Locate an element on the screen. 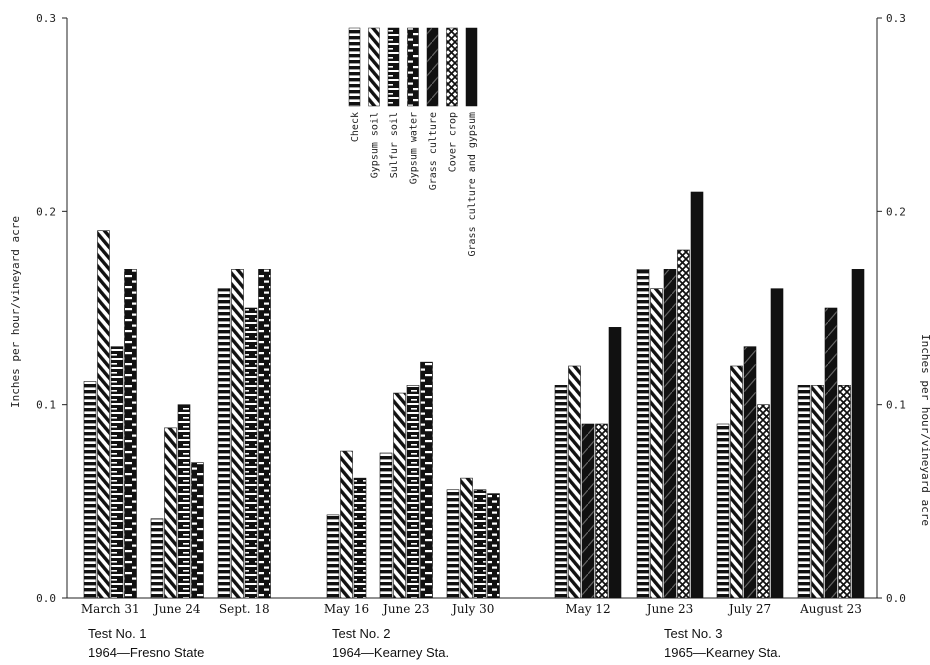  y-tick-label: 0.1 is located at coordinates (46, 405).